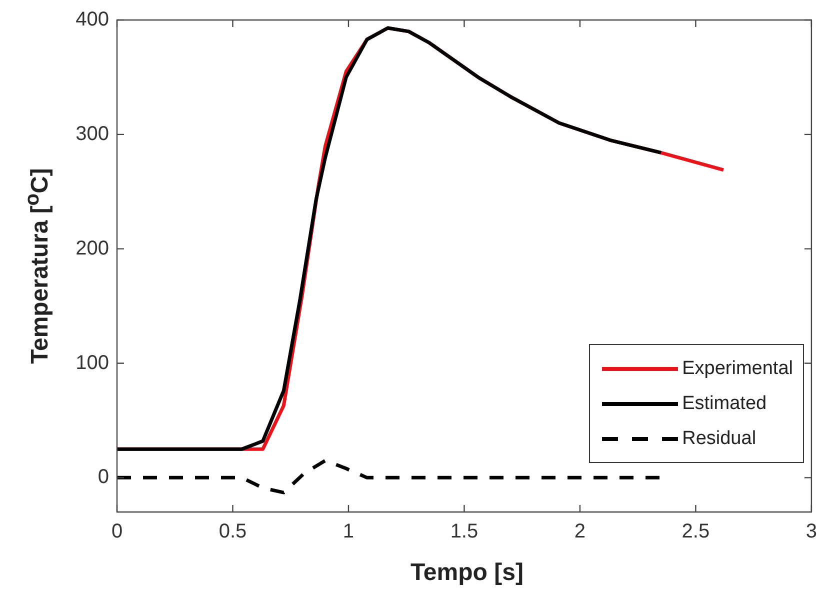  Describe the element at coordinates (719, 439) in the screenshot. I see `legend-label: Residual` at that location.